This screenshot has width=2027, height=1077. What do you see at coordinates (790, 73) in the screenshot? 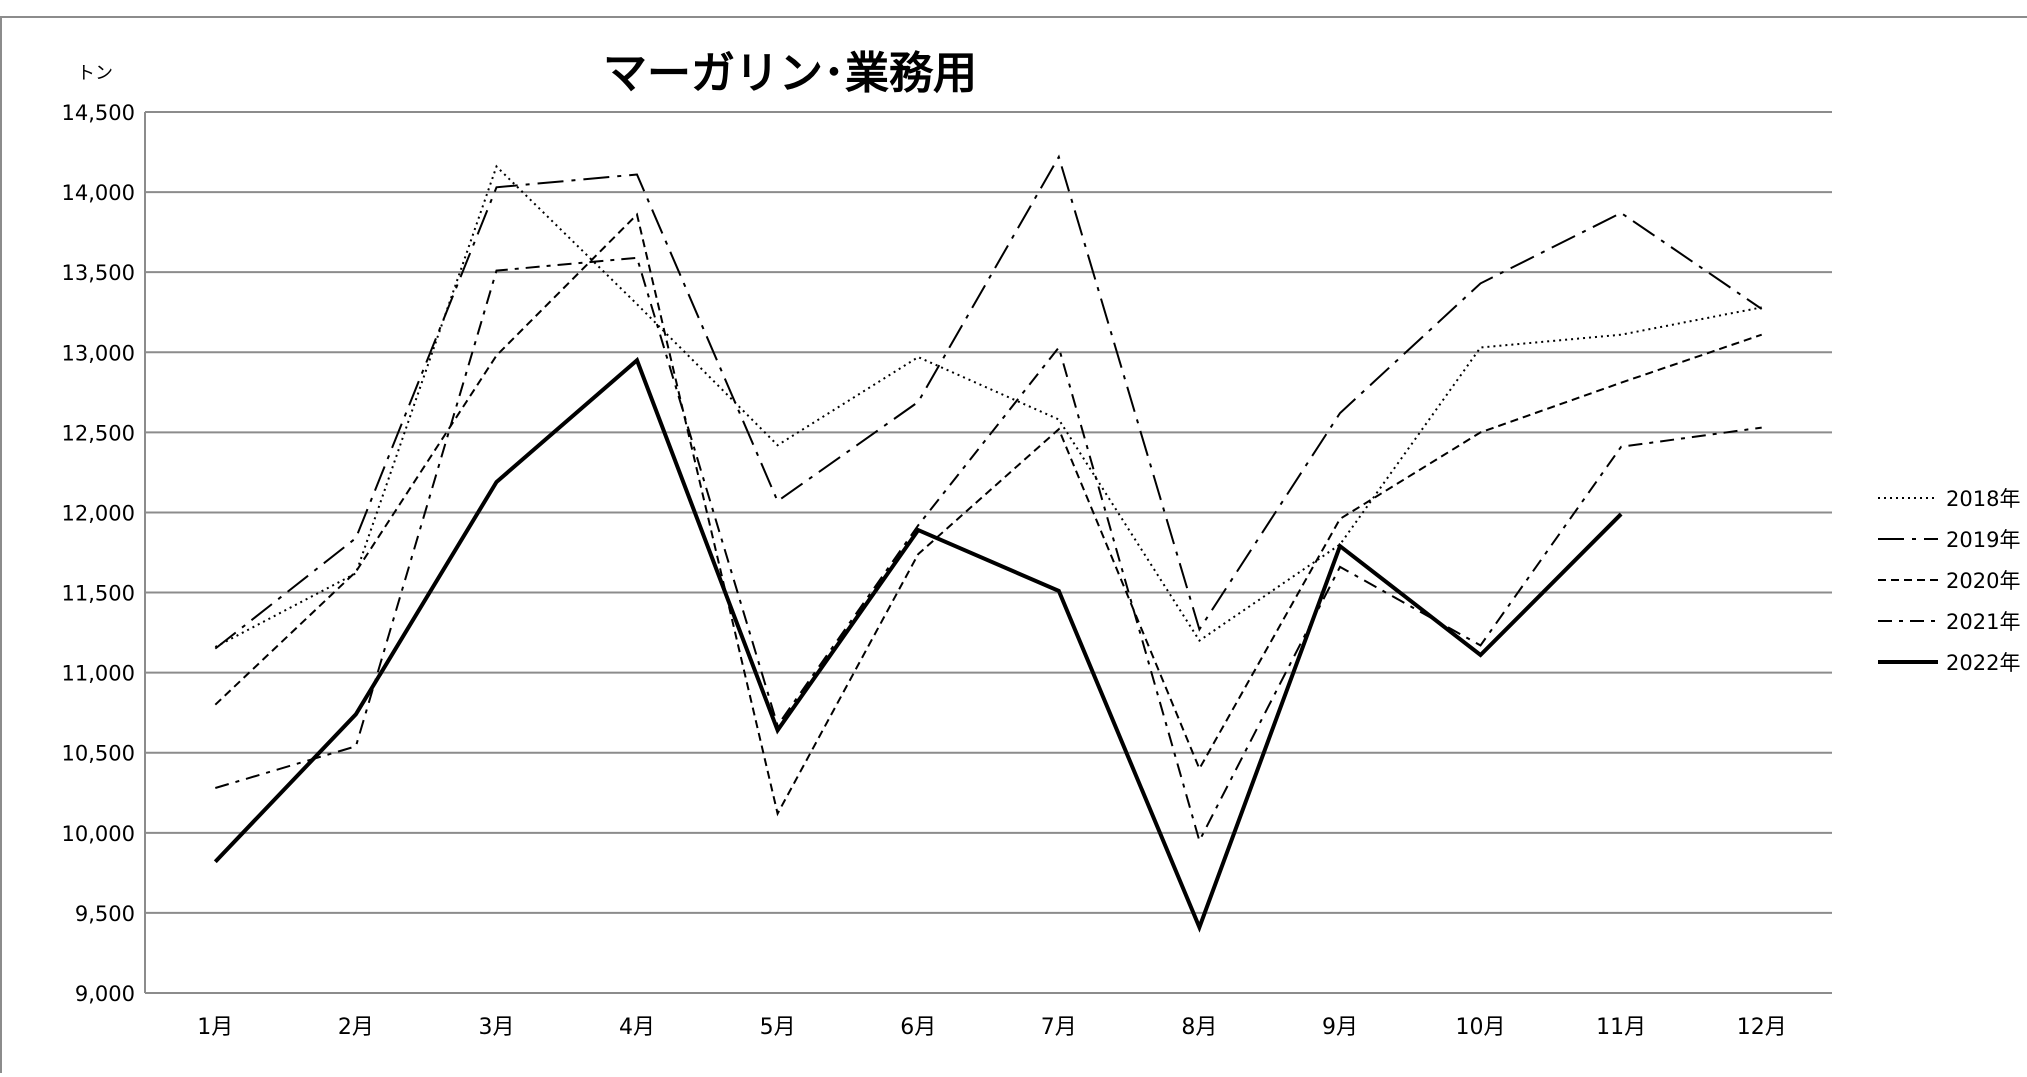
I see `chart-title: マーガリン･業務用` at bounding box center [790, 73].